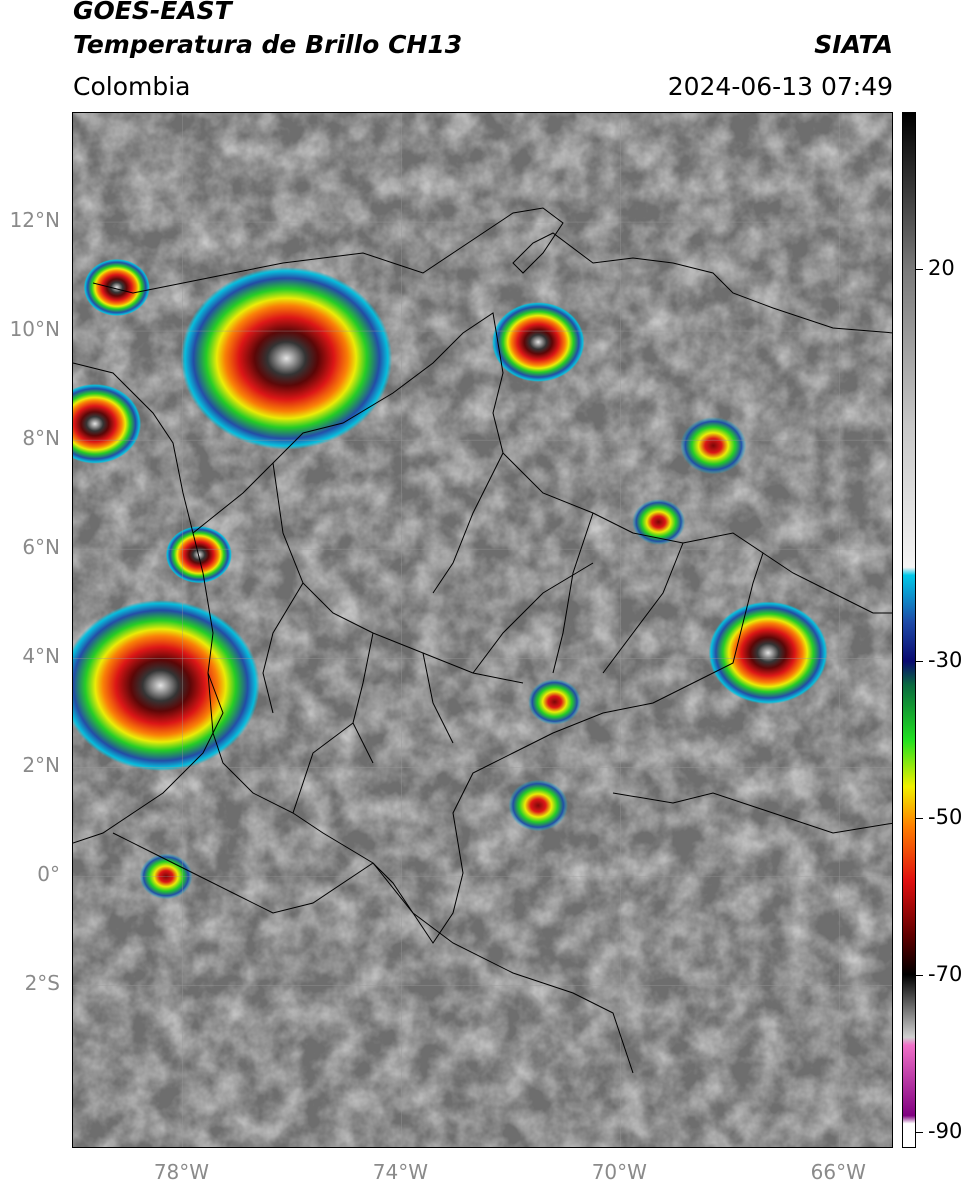 The height and width of the screenshot is (1190, 966). I want to click on coastline-caribbean, so click(492, 270).